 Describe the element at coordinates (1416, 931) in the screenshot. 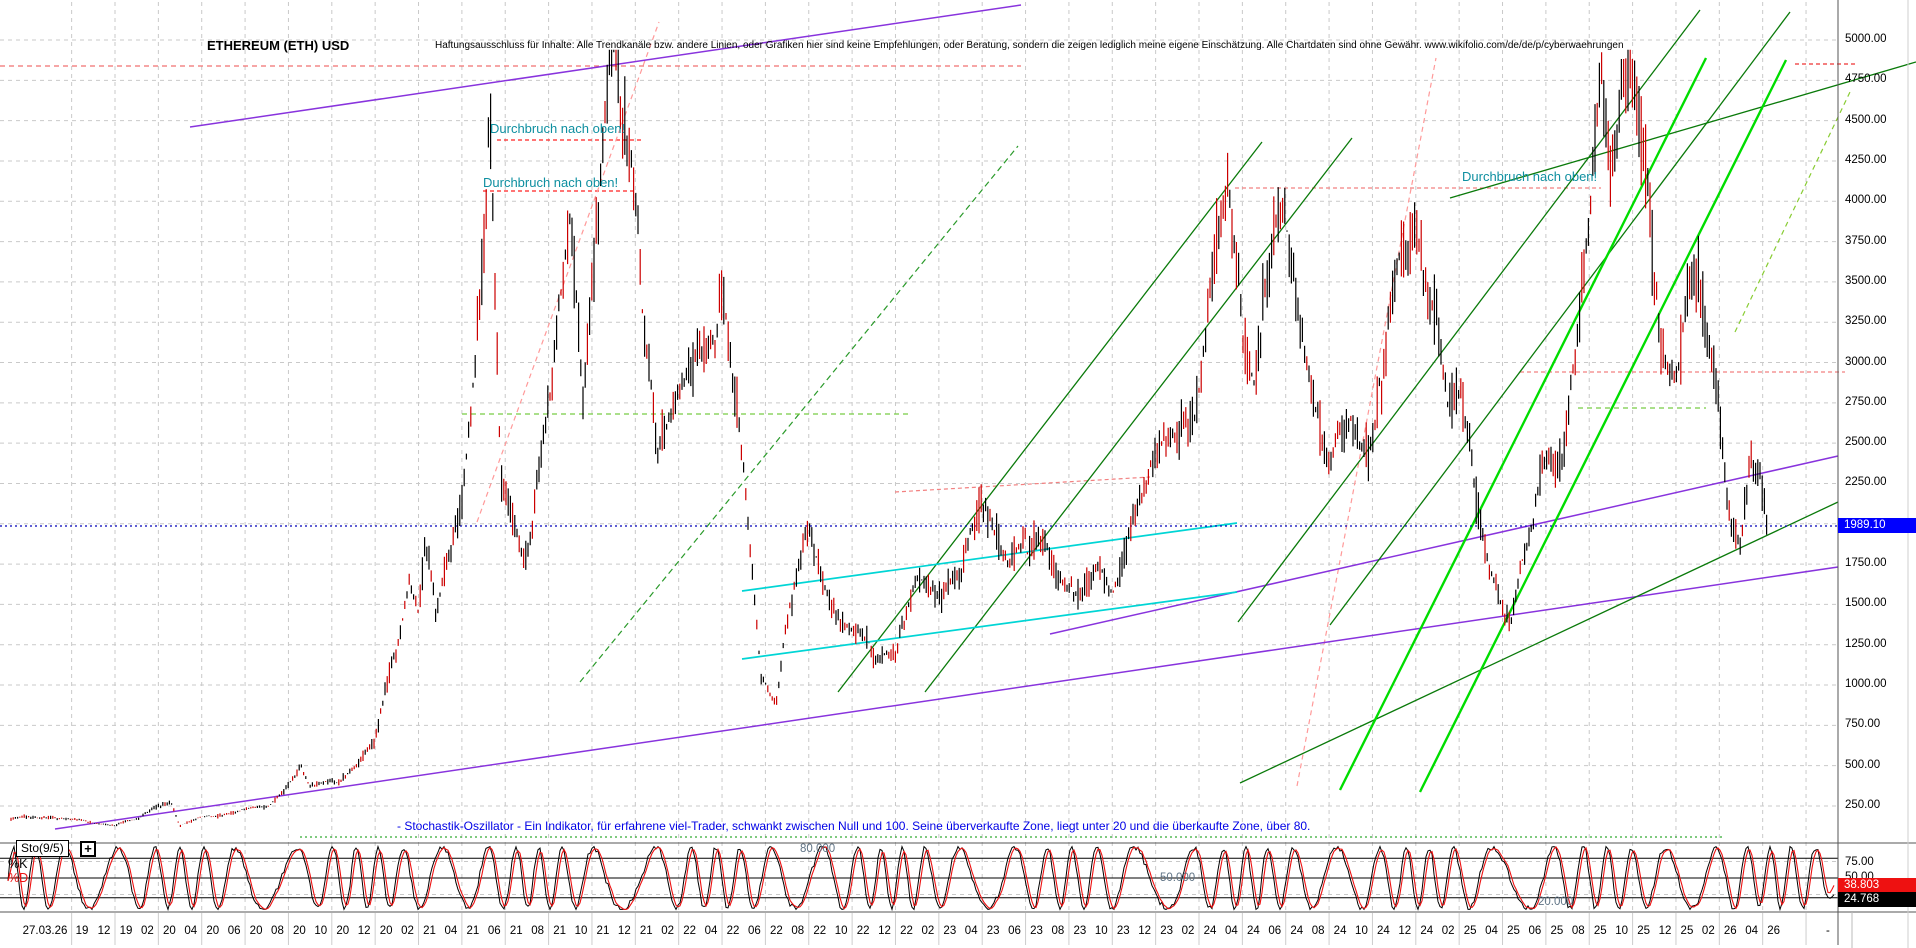

I see `date-axis-label: 12 24` at that location.